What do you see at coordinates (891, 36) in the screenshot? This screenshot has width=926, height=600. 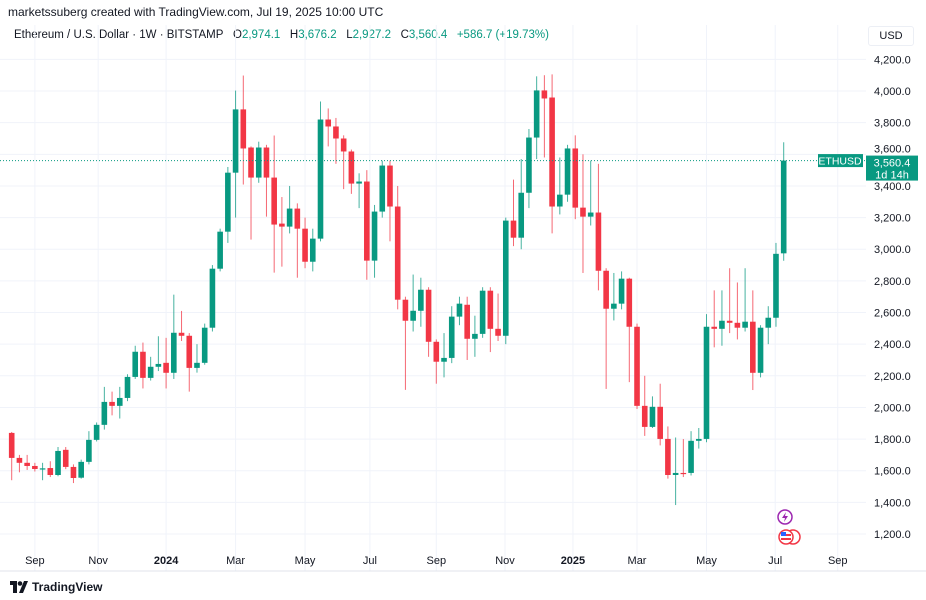 I see `currency-button: USD` at bounding box center [891, 36].